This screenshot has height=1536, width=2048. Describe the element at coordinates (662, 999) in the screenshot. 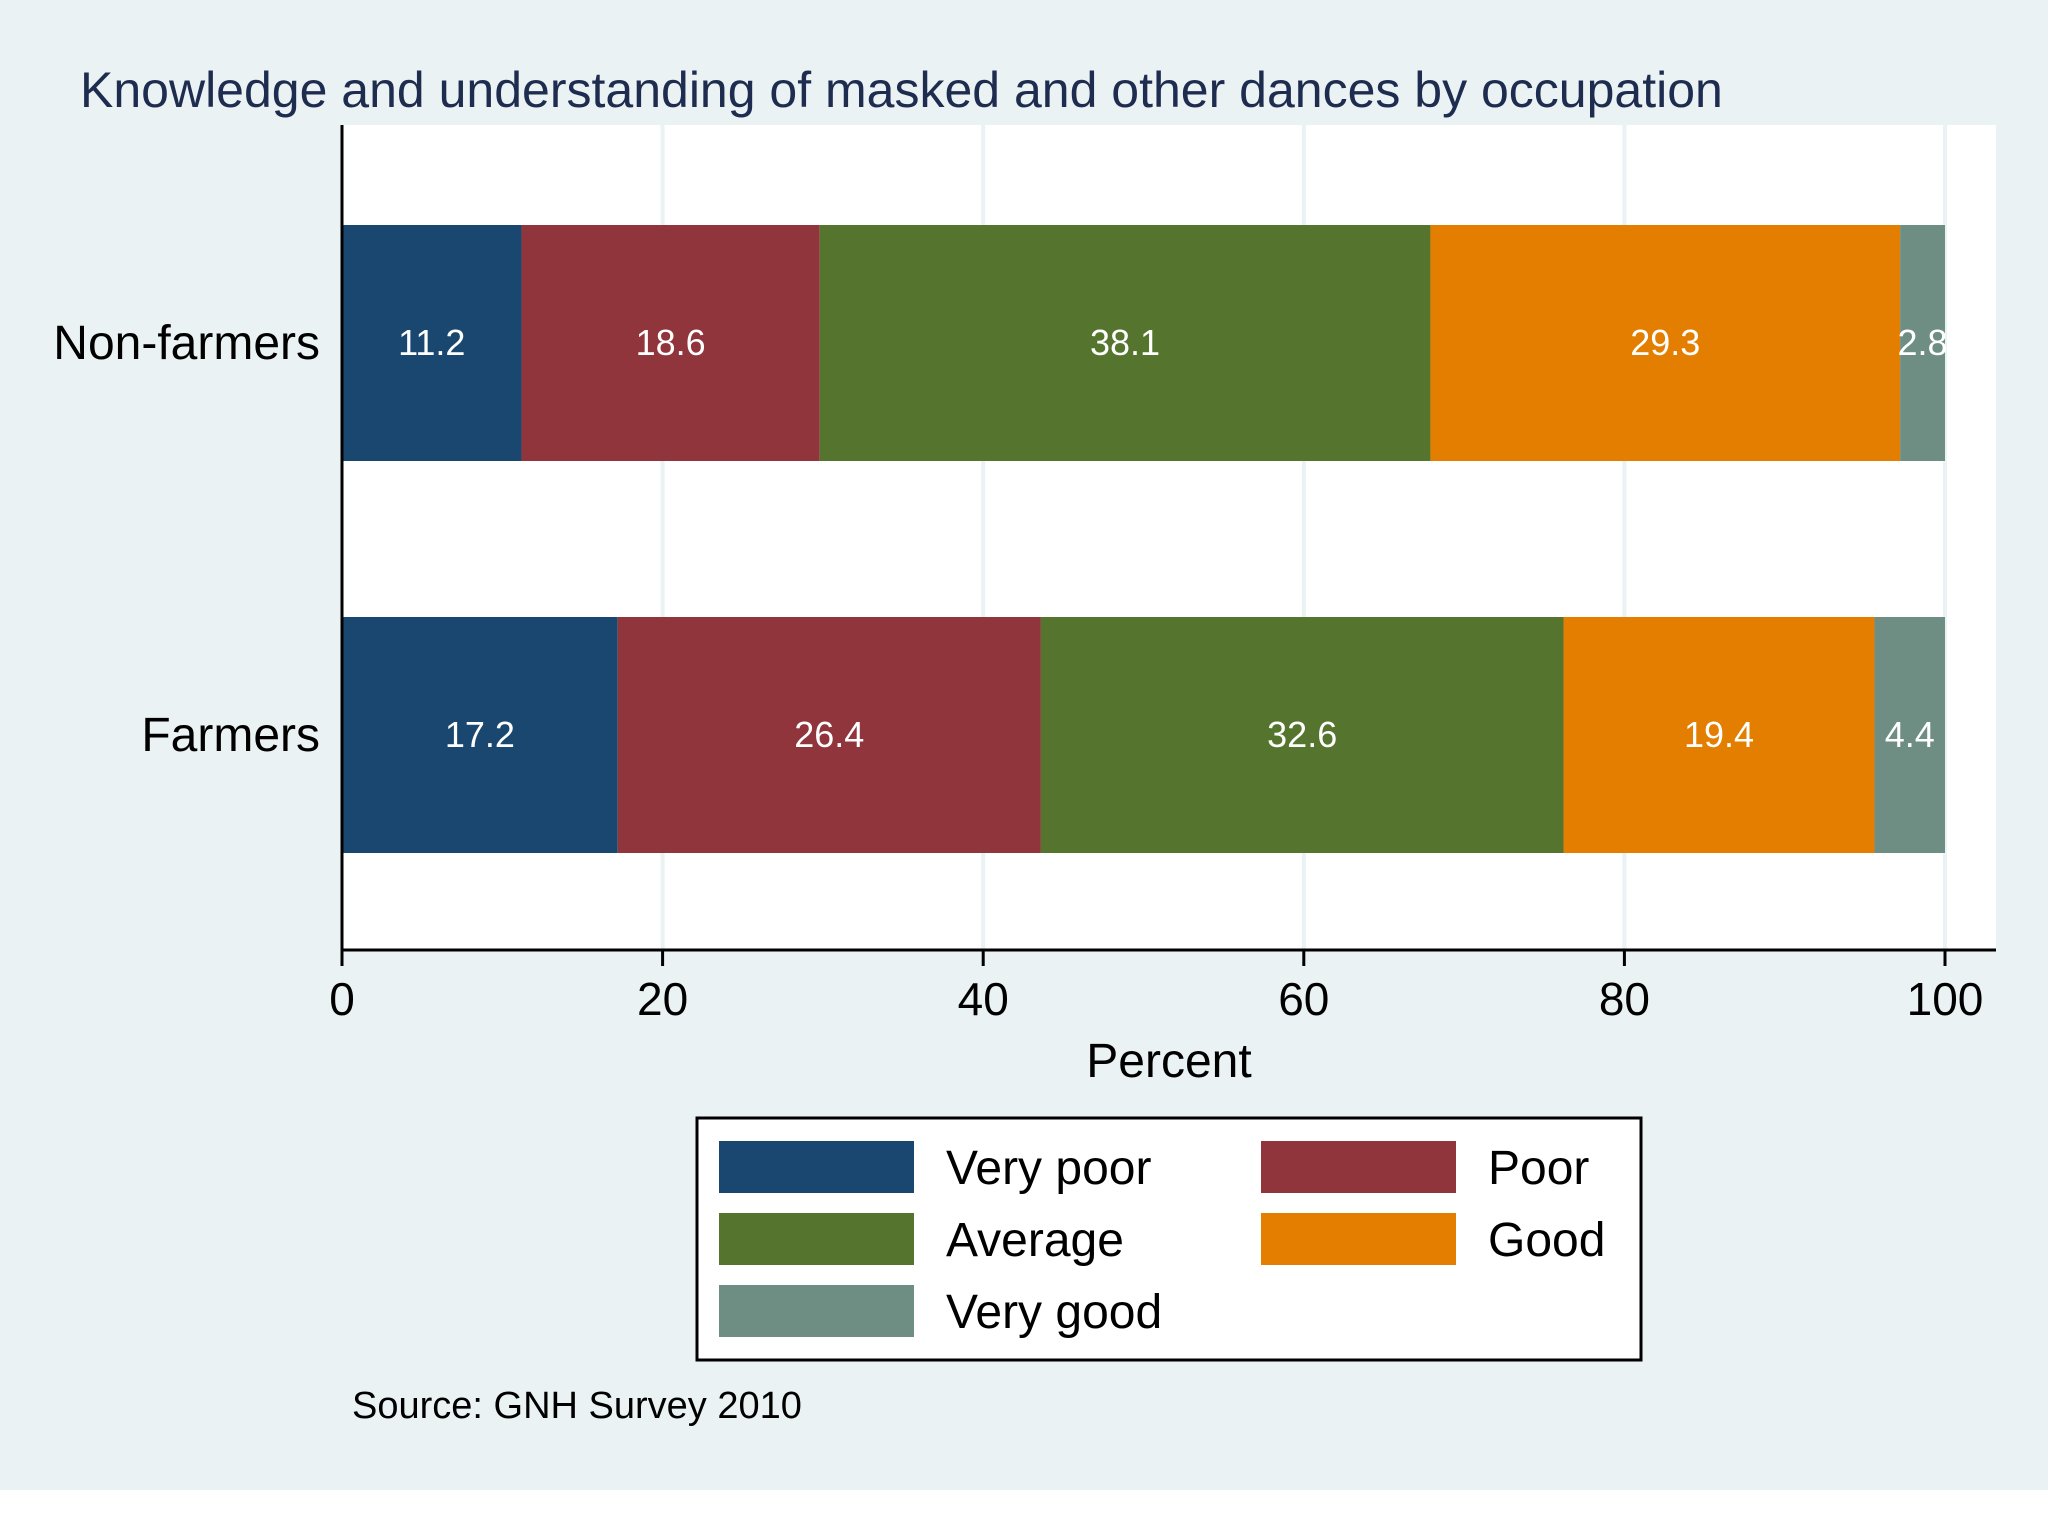

I see `x-tick-label-20: 20` at that location.